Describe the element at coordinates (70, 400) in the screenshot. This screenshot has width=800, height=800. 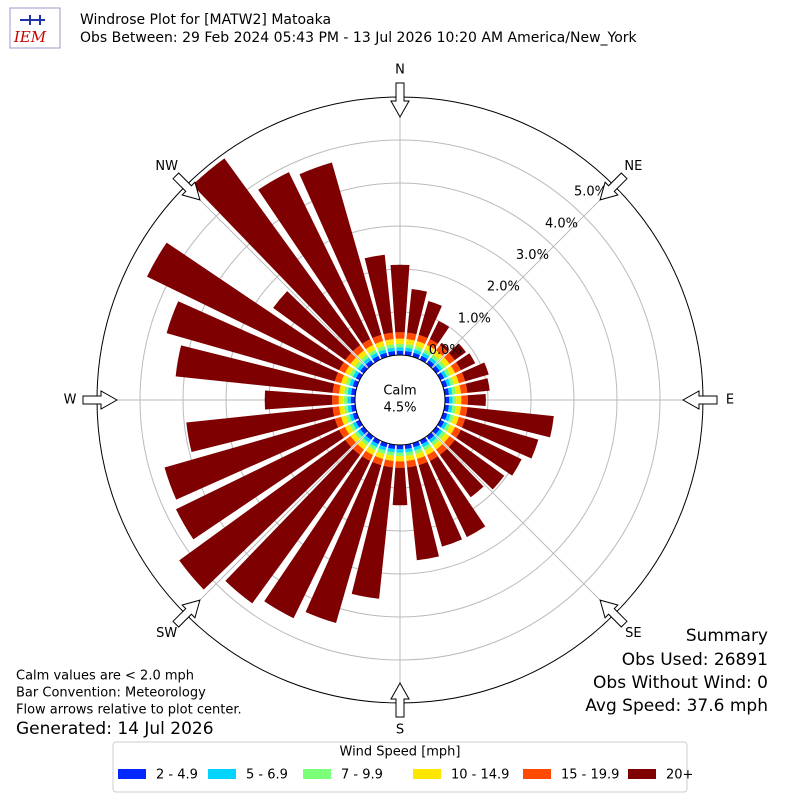
I see `compass-label: W` at that location.